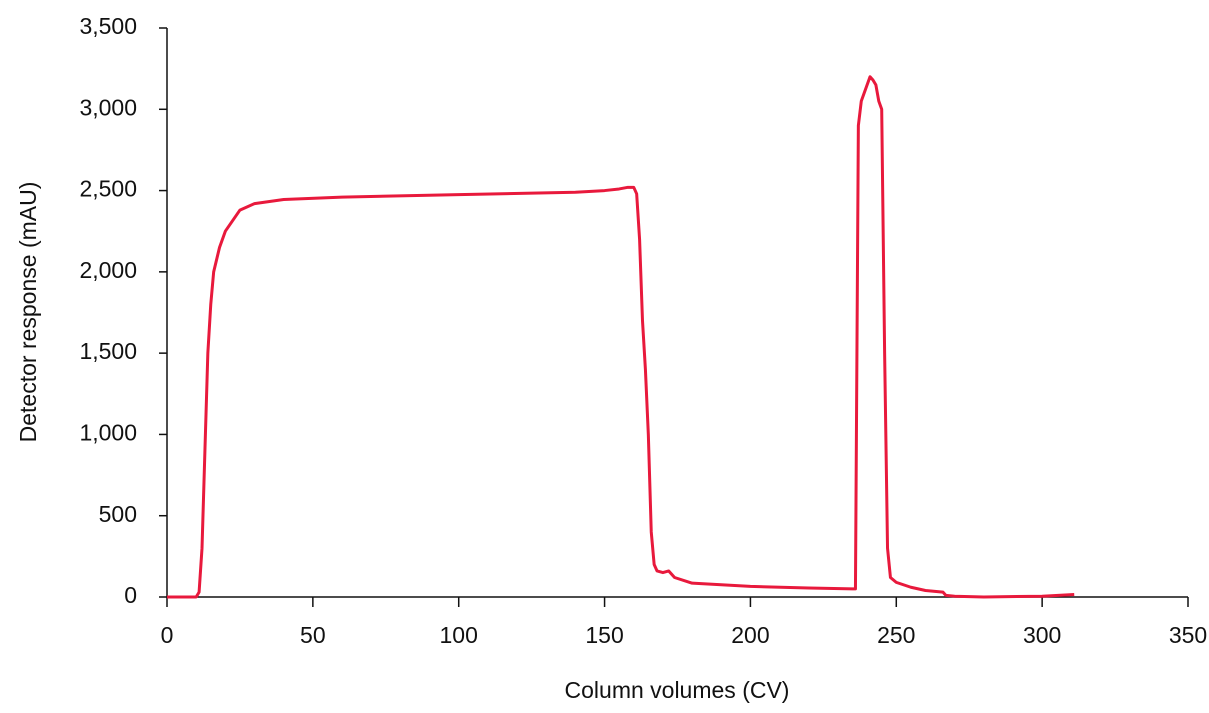 The height and width of the screenshot is (713, 1209). Describe the element at coordinates (750, 635) in the screenshot. I see `x-tick-label: 200` at that location.